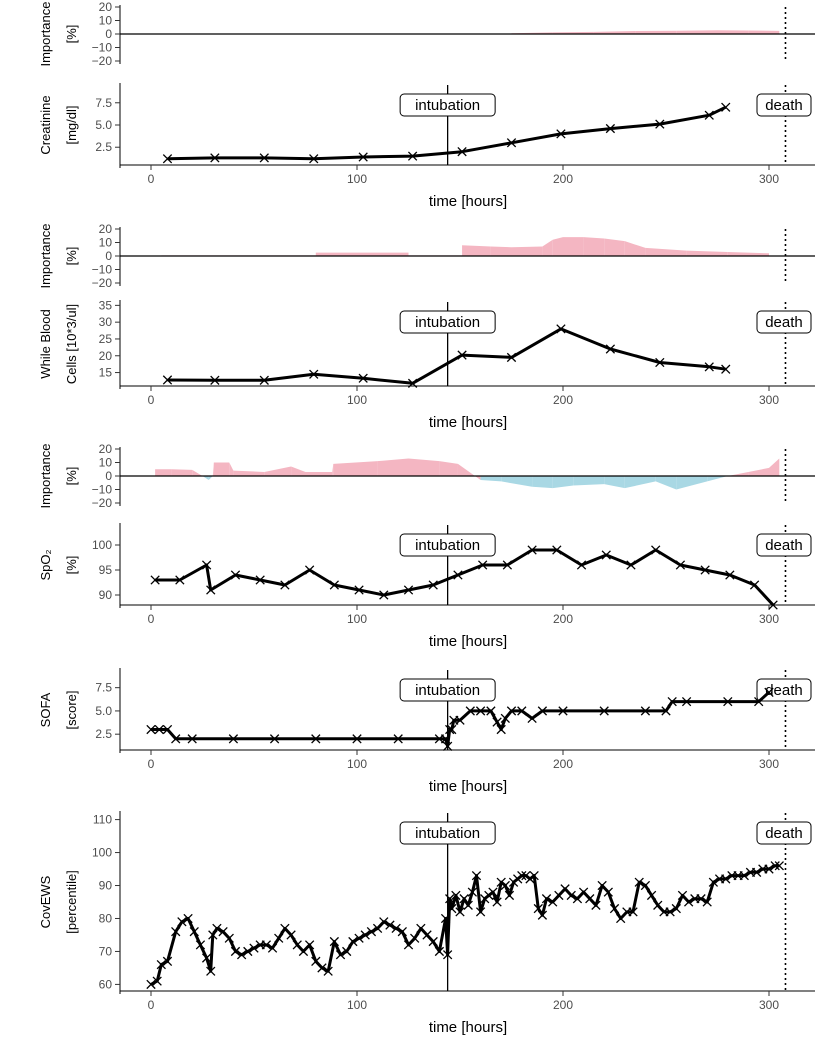 The height and width of the screenshot is (1043, 830). Describe the element at coordinates (71, 344) in the screenshot. I see `y-axis-title-line: Cells [10*3/ul]` at that location.